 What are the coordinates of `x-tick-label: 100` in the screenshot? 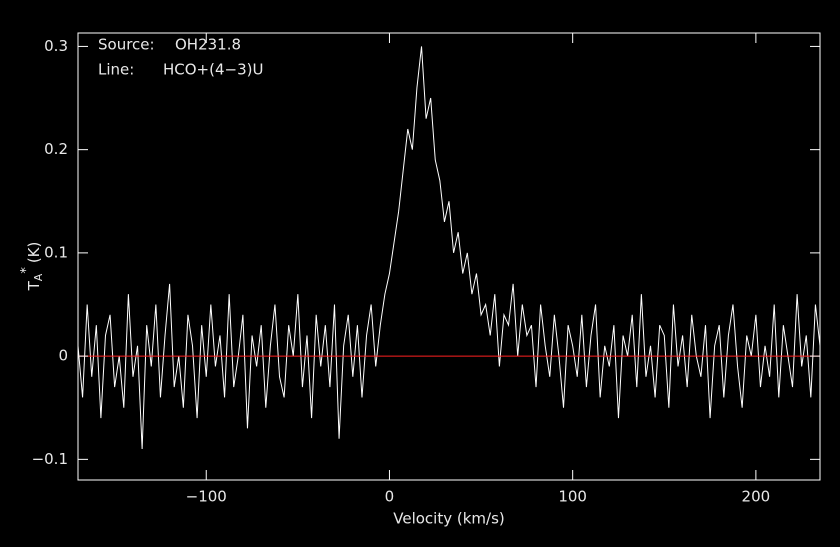 It's located at (572, 497).